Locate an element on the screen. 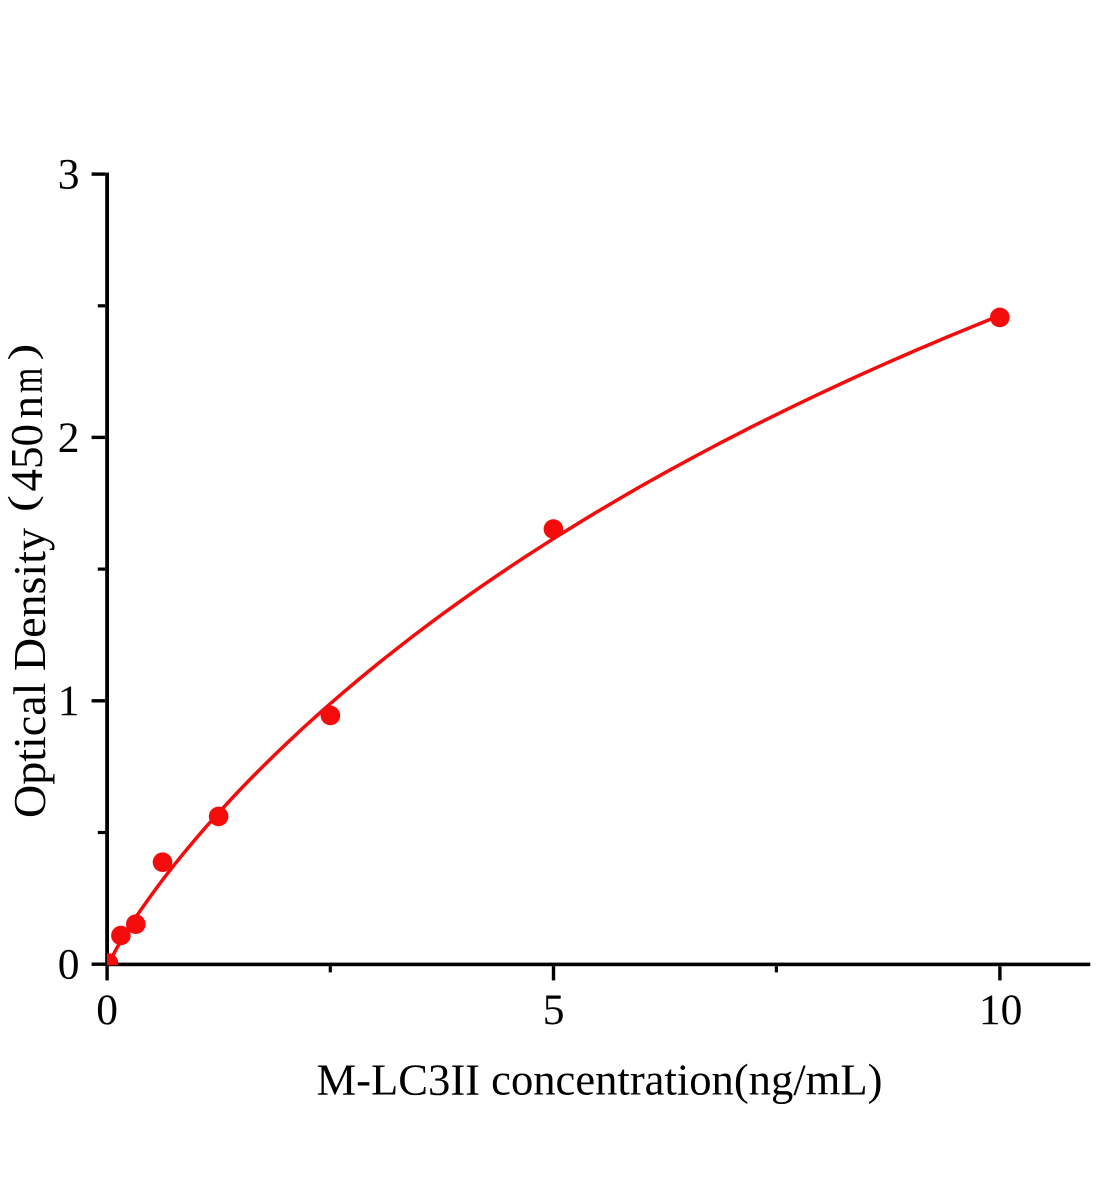 The image size is (1104, 1200). svg-text: m is located at coordinates (27, 380).